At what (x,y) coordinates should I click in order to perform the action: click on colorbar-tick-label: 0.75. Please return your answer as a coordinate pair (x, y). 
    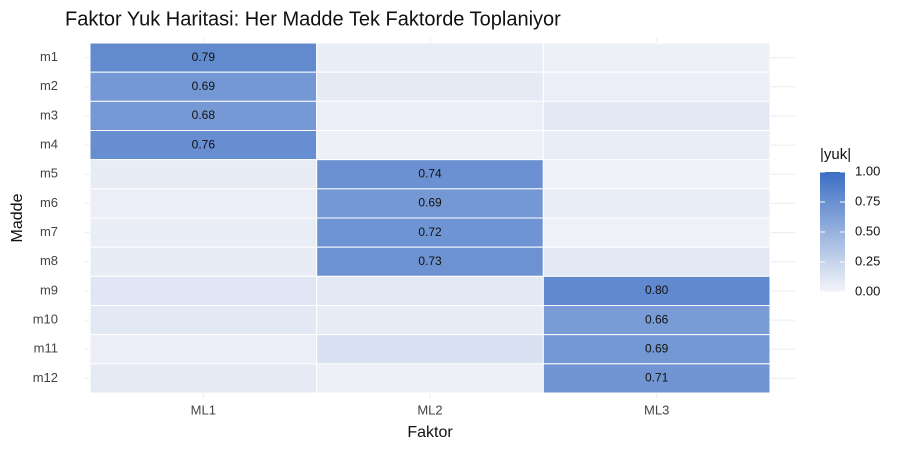
    Looking at the image, I should click on (867, 200).